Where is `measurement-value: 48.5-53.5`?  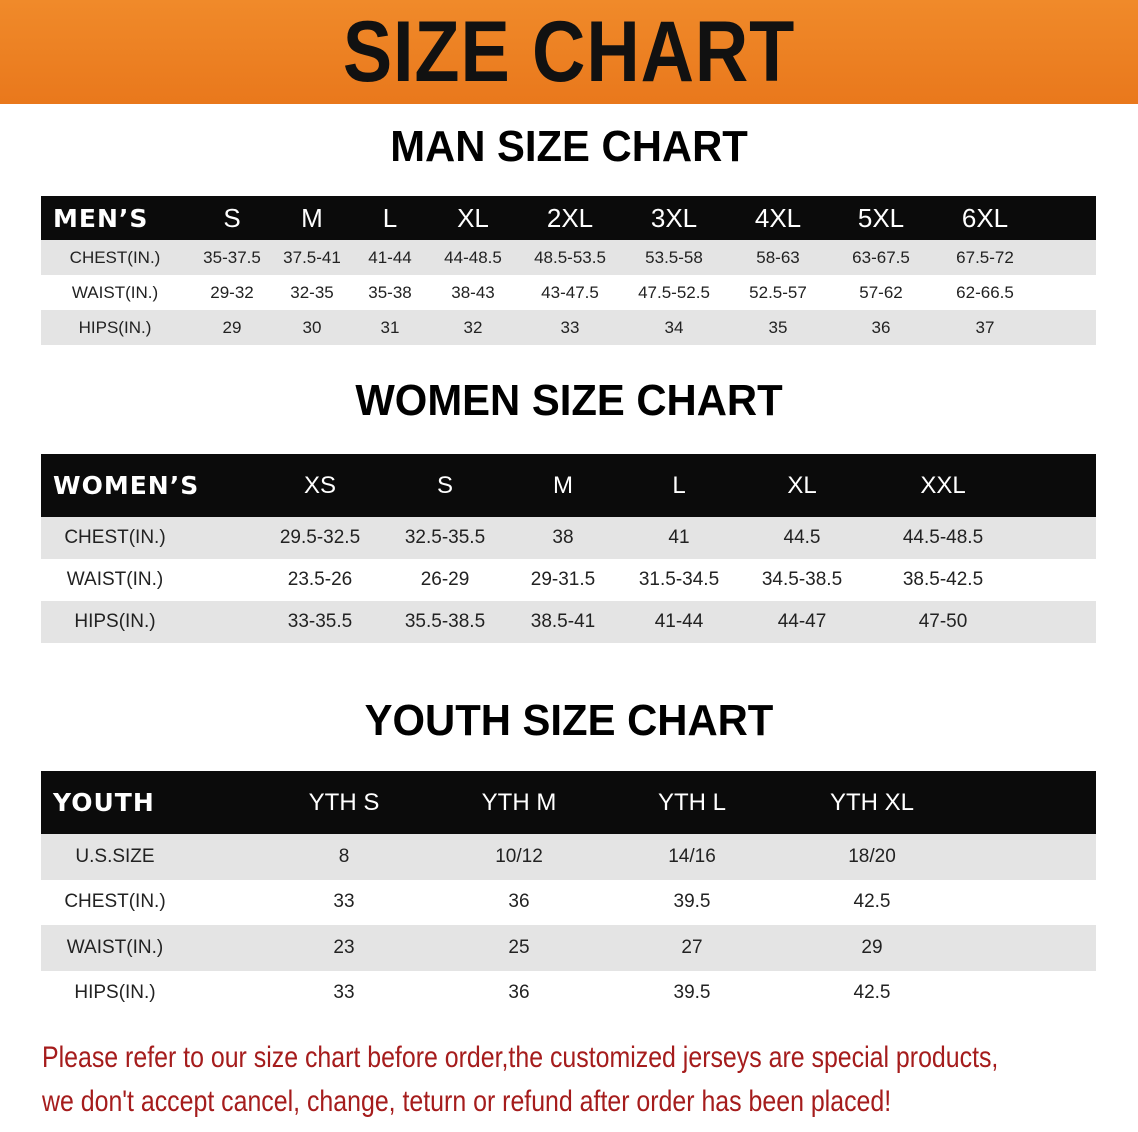
measurement-value: 48.5-53.5 is located at coordinates (570, 257).